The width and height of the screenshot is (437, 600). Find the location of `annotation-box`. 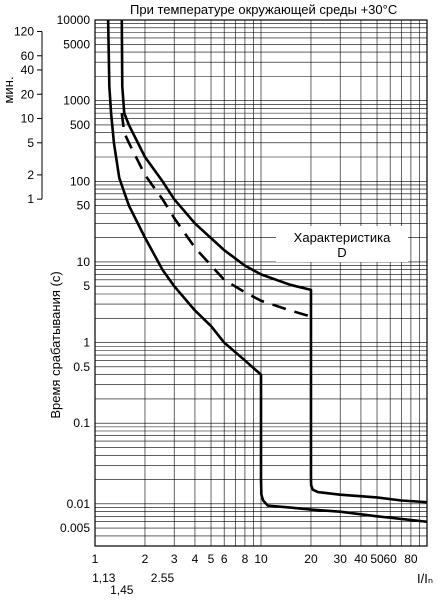

annotation-box is located at coordinates (342, 244).